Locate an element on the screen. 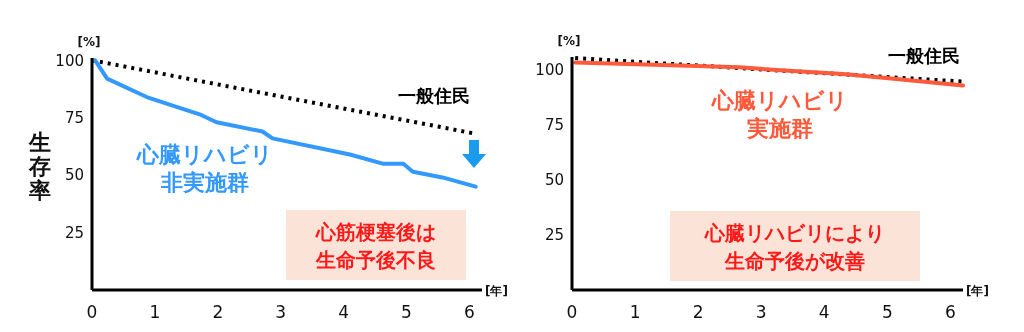  annotation: 心筋梗塞後は生命予後不良 is located at coordinates (375, 246).